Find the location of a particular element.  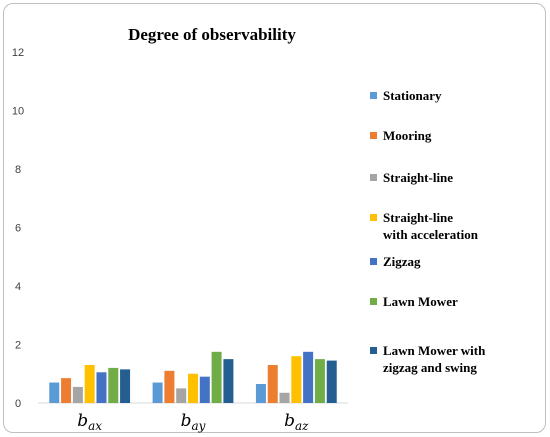

y-tick-label: 6 is located at coordinates (18, 229).